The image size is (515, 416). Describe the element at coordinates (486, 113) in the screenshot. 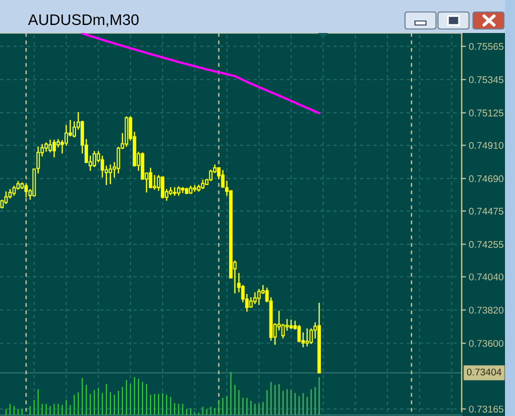

I see `y-tick-label: 0.75125` at that location.